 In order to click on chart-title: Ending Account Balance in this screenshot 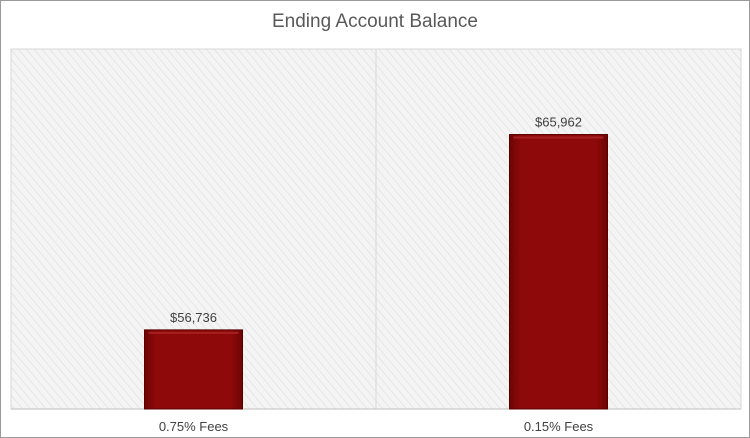, I will do `click(375, 21)`.